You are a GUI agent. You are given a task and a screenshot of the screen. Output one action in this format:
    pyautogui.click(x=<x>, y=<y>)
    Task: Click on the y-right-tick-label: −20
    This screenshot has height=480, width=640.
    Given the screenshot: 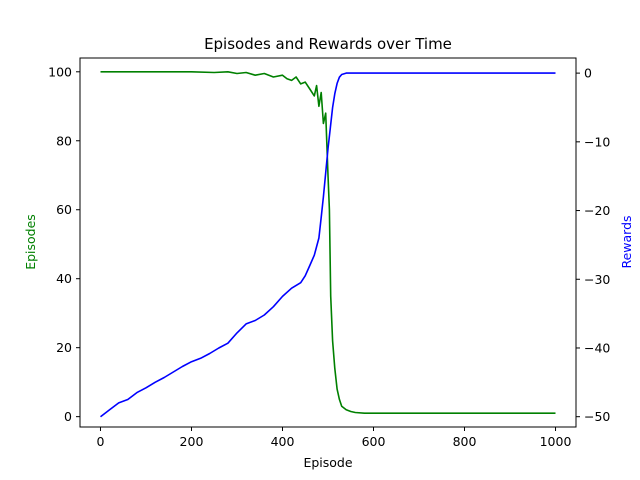 What is the action you would take?
    pyautogui.click(x=597, y=210)
    